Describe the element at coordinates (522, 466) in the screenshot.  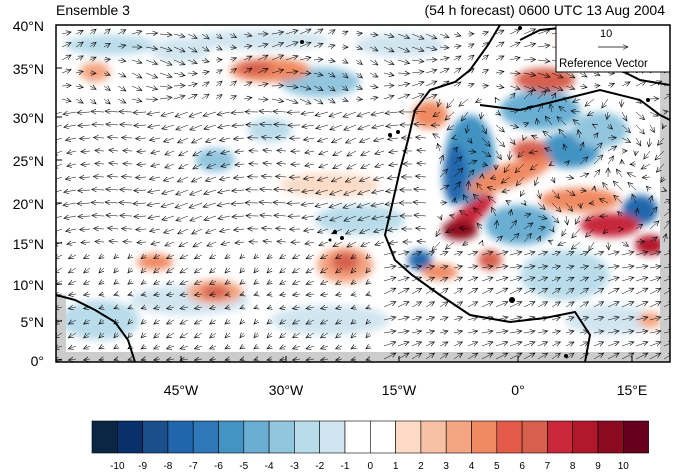
I see `colorbar-label: 6` at that location.